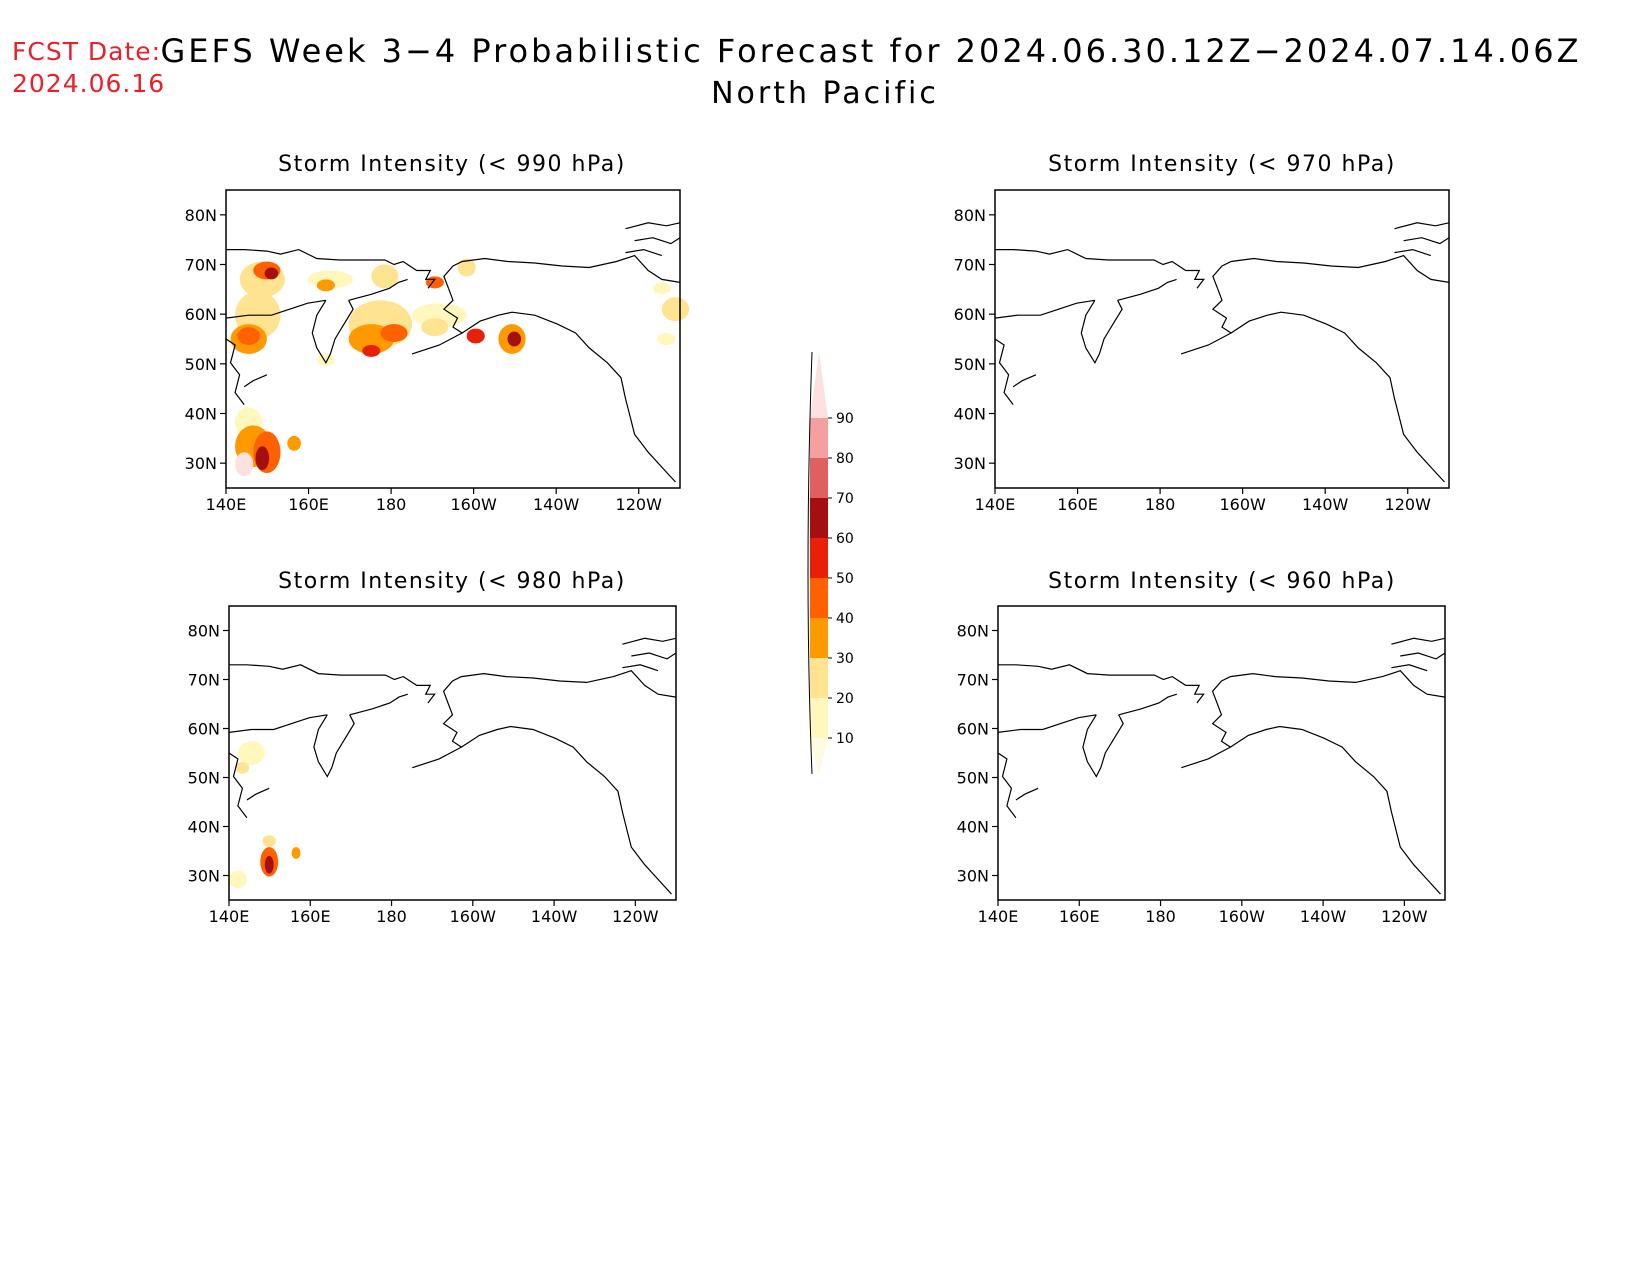 Image resolution: width=1650 pixels, height=1275 pixels. I want to click on colorbar-label: 90, so click(845, 419).